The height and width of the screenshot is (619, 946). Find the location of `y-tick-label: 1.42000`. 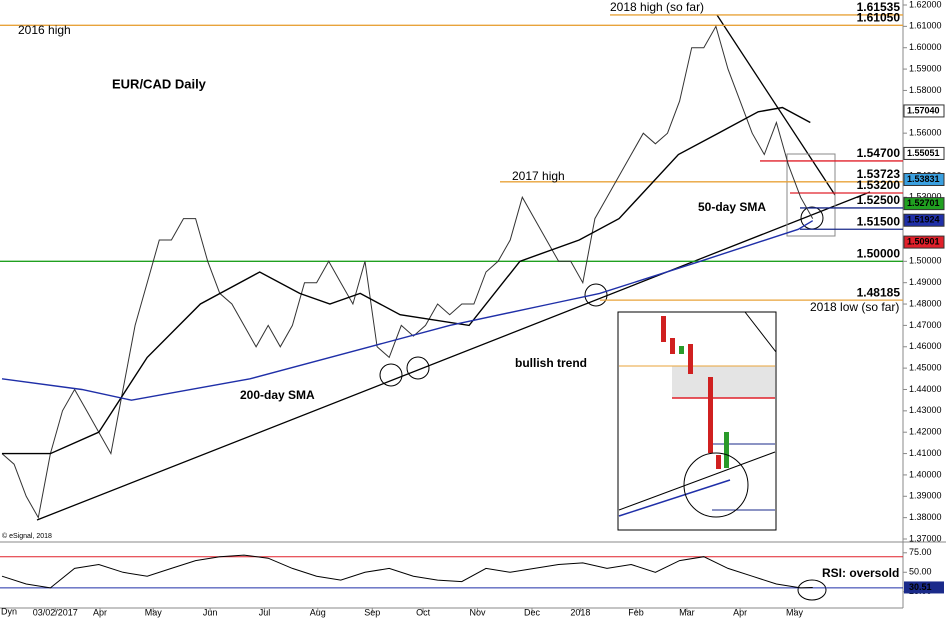

y-tick-label: 1.42000 is located at coordinates (925, 432).